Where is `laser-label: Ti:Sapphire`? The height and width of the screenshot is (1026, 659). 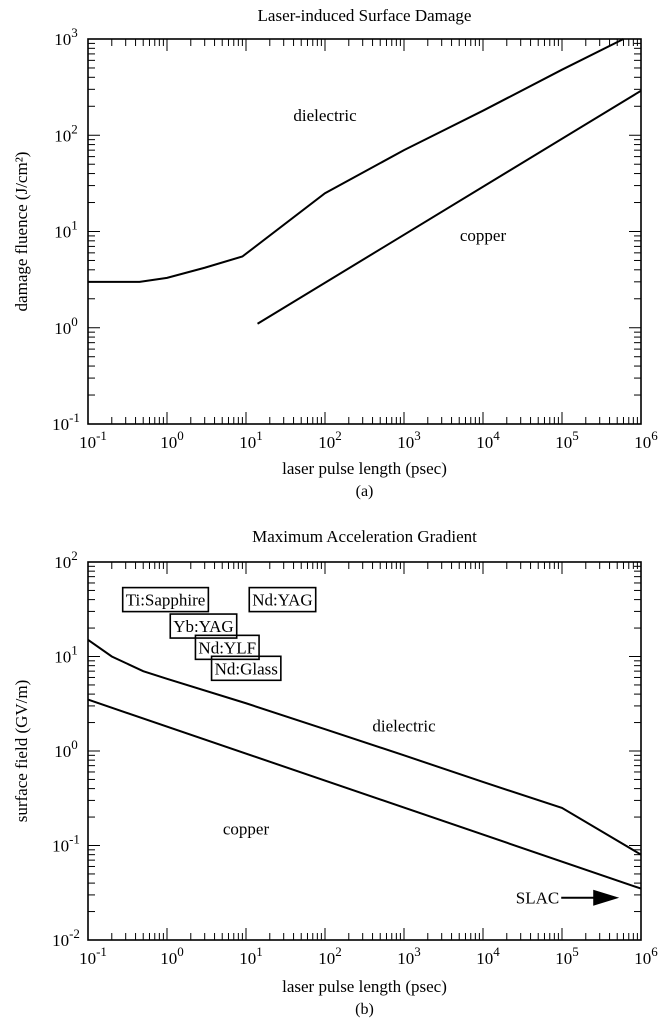
laser-label: Ti:Sapphire is located at coordinates (166, 600).